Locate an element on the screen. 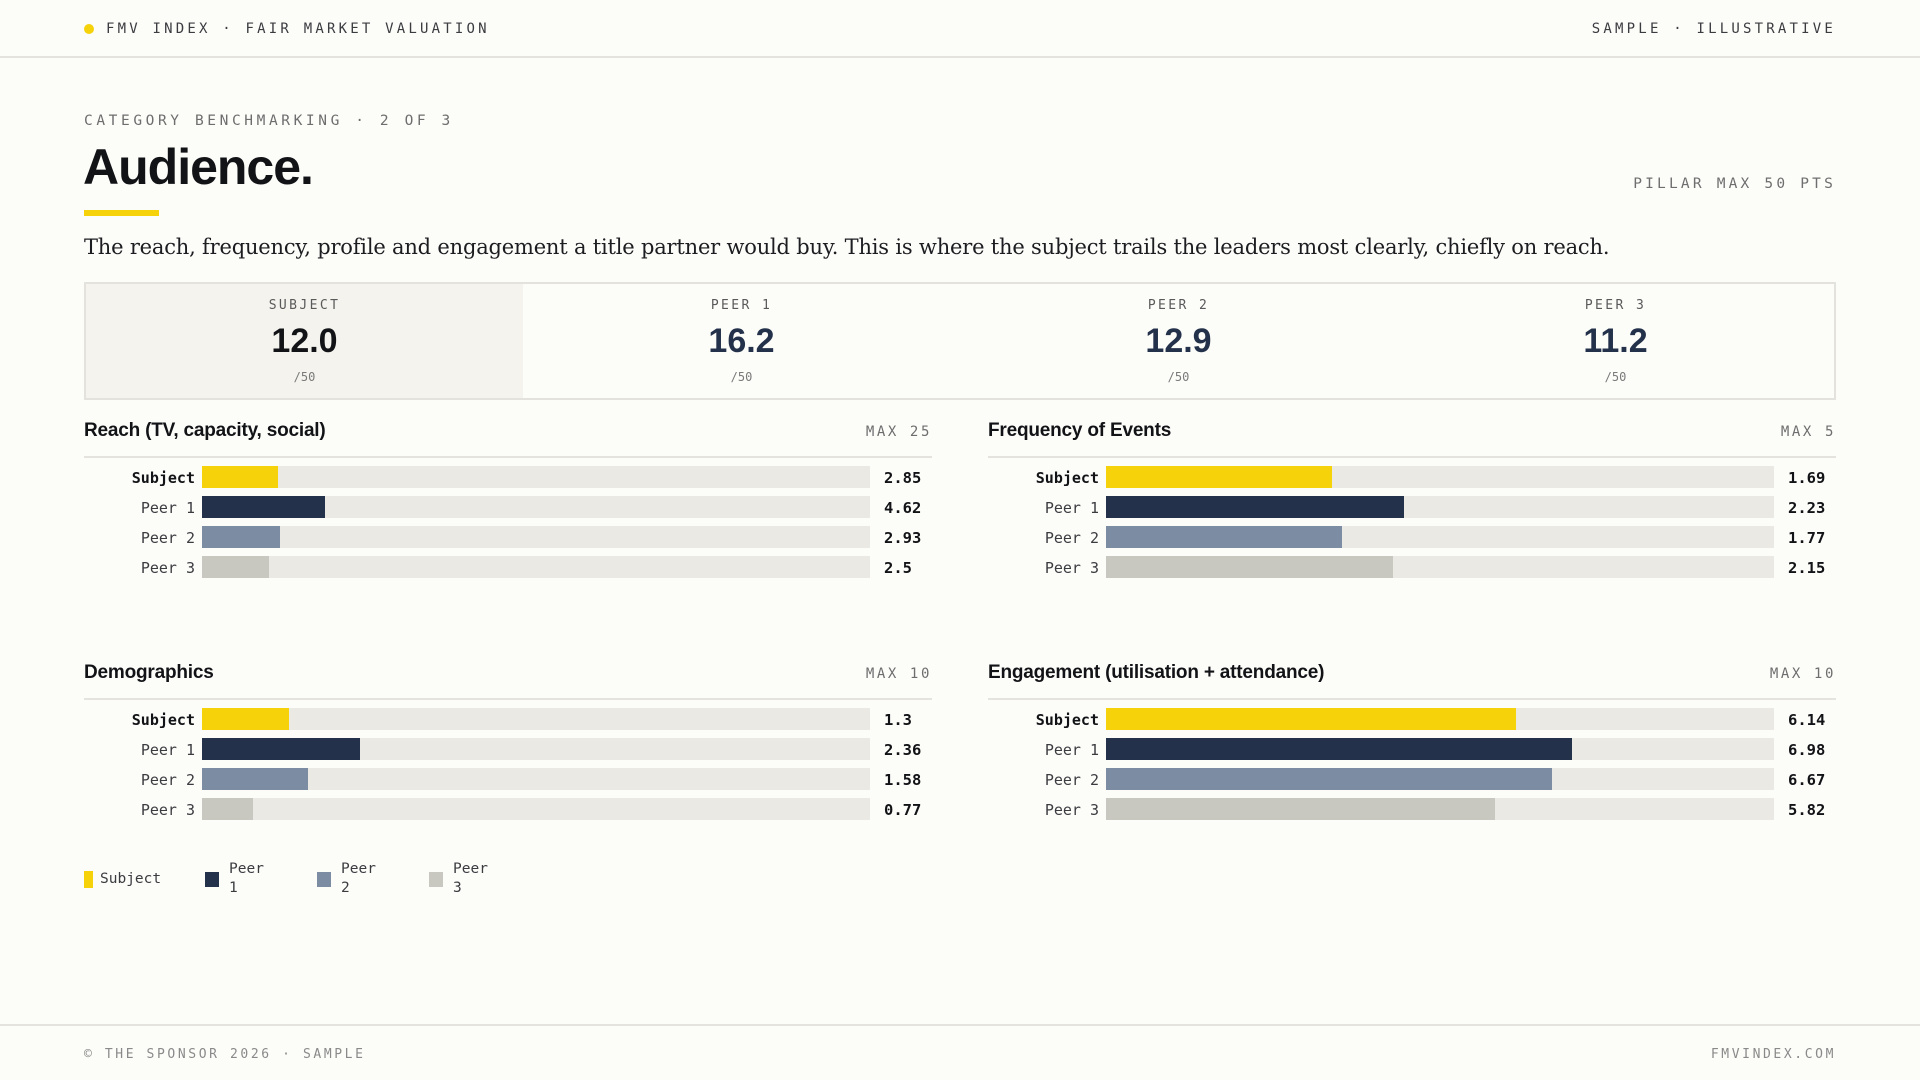 This screenshot has height=1080, width=1920. bar-row: Peer 3 2.5 is located at coordinates (508, 568).